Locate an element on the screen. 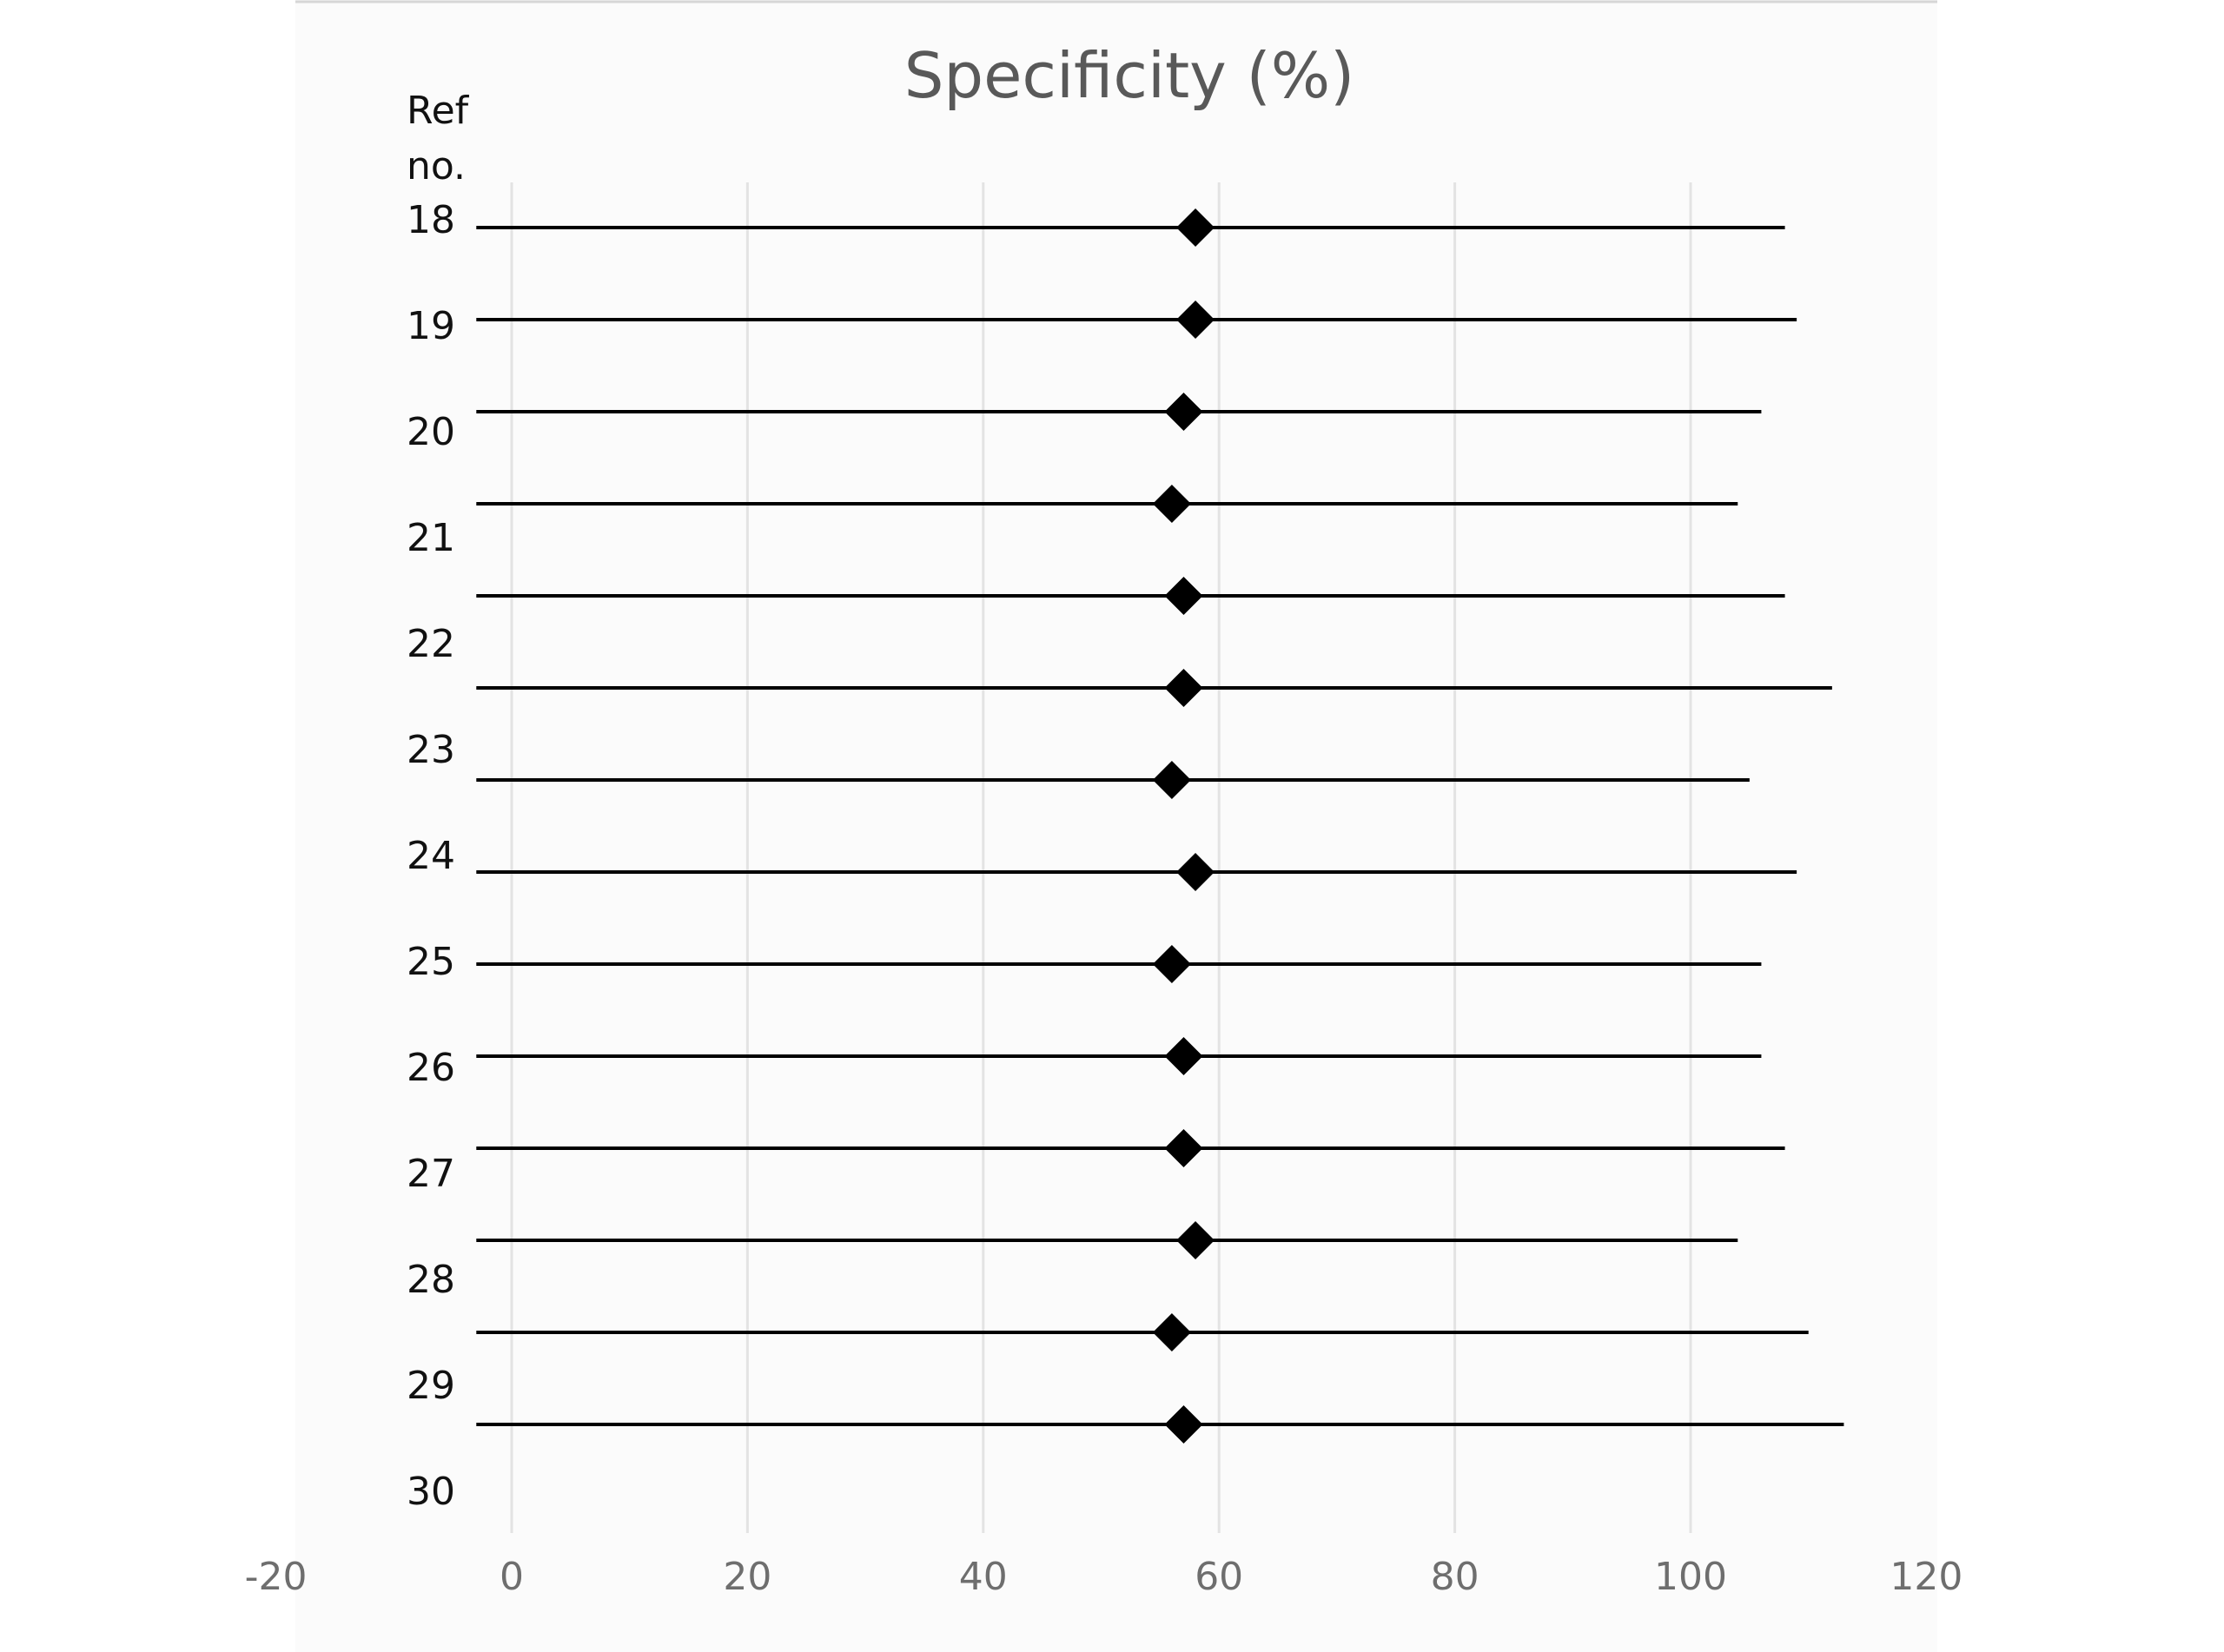 Image resolution: width=2224 pixels, height=1652 pixels. row-label: 22 is located at coordinates (431, 644).